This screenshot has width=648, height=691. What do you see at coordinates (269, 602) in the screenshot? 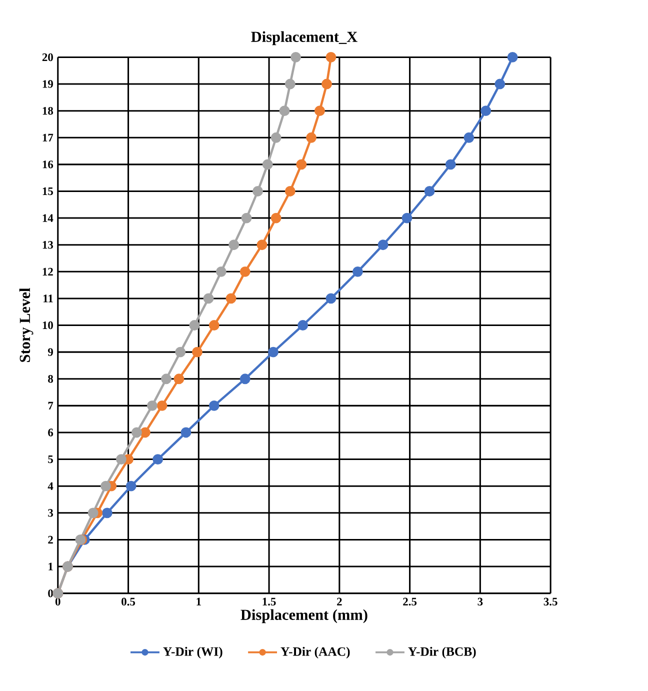
I see `x-tick-label: 1.5` at bounding box center [269, 602].